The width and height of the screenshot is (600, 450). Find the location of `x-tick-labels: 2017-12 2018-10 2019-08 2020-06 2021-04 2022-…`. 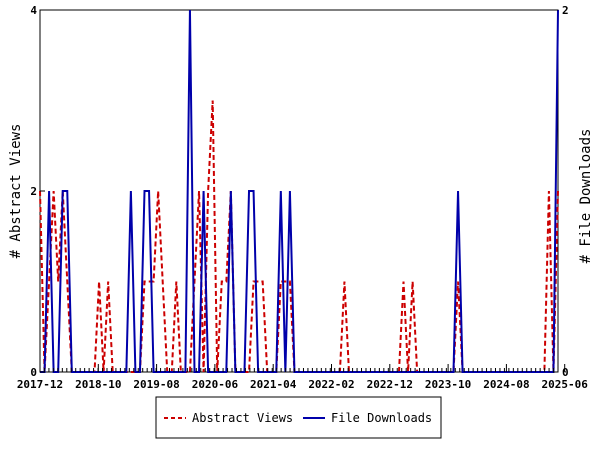

x-tick-labels: 2017-12 2018-10 2019-08 2020-06 2021-04 2022-… is located at coordinates (302, 384).